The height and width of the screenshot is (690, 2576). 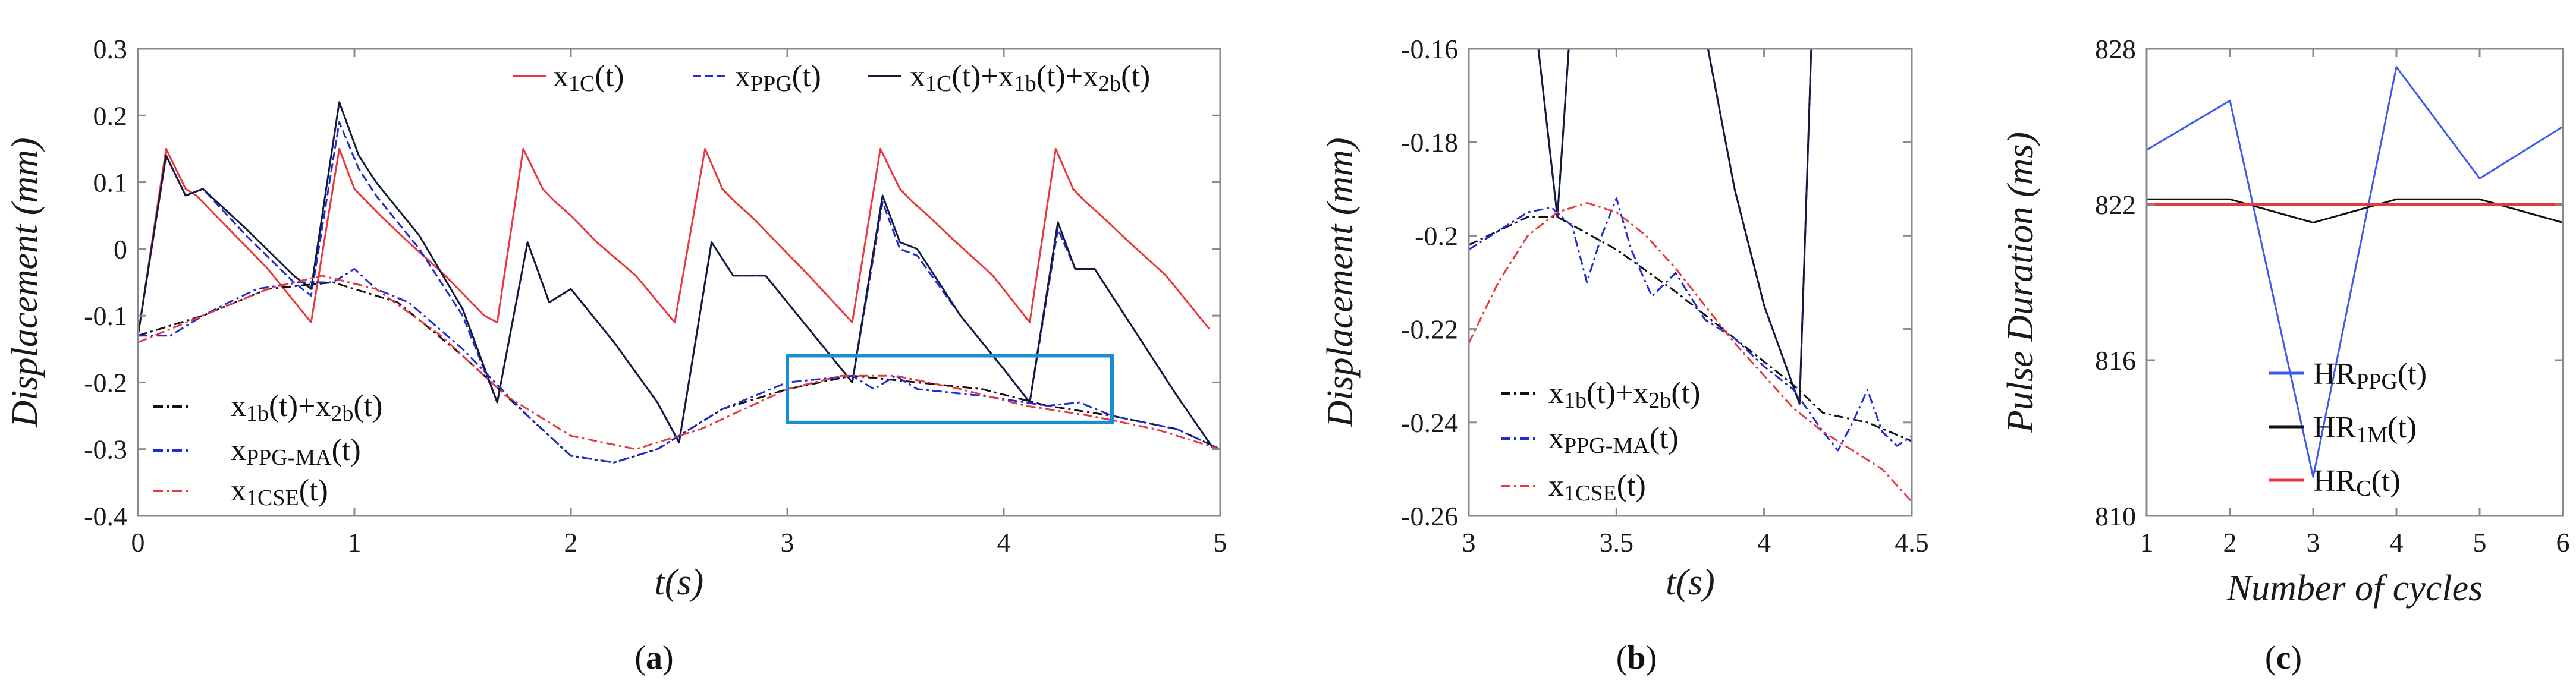 I want to click on y-tick-label-a: -0.1, so click(x=105, y=316).